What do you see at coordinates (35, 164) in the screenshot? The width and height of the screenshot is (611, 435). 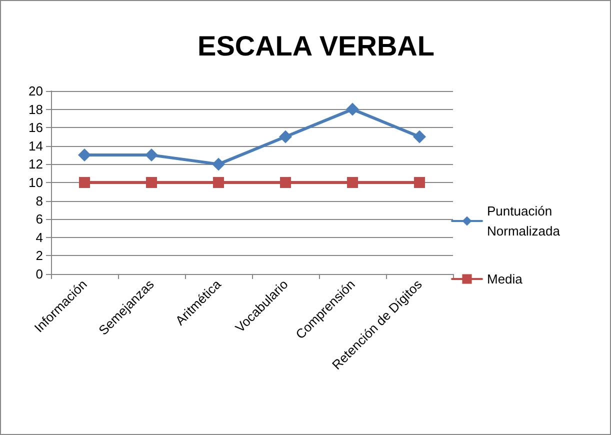 I see `y-tick-label: 12` at bounding box center [35, 164].